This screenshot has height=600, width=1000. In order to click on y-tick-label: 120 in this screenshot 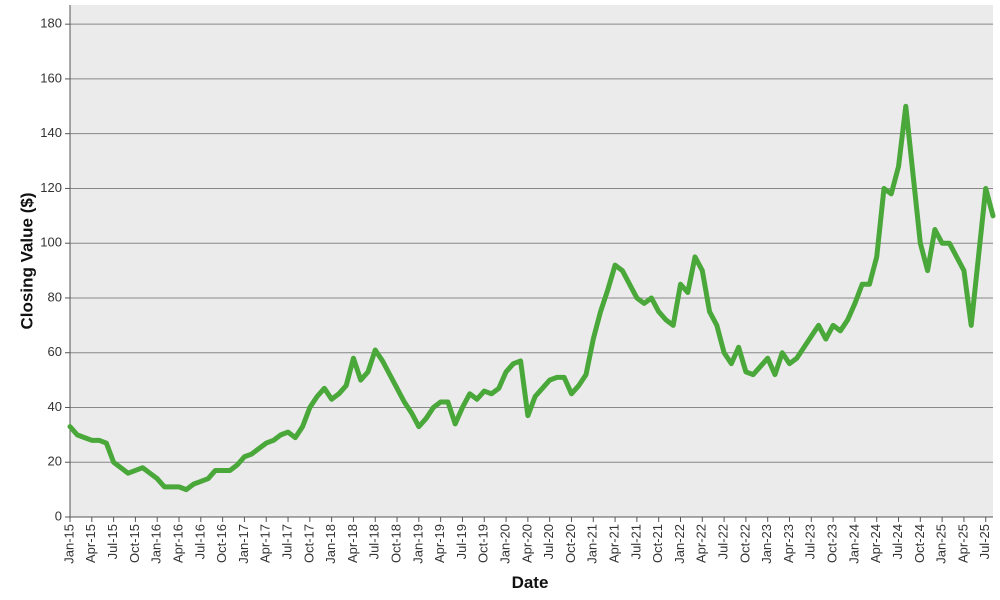, I will do `click(51, 187)`.